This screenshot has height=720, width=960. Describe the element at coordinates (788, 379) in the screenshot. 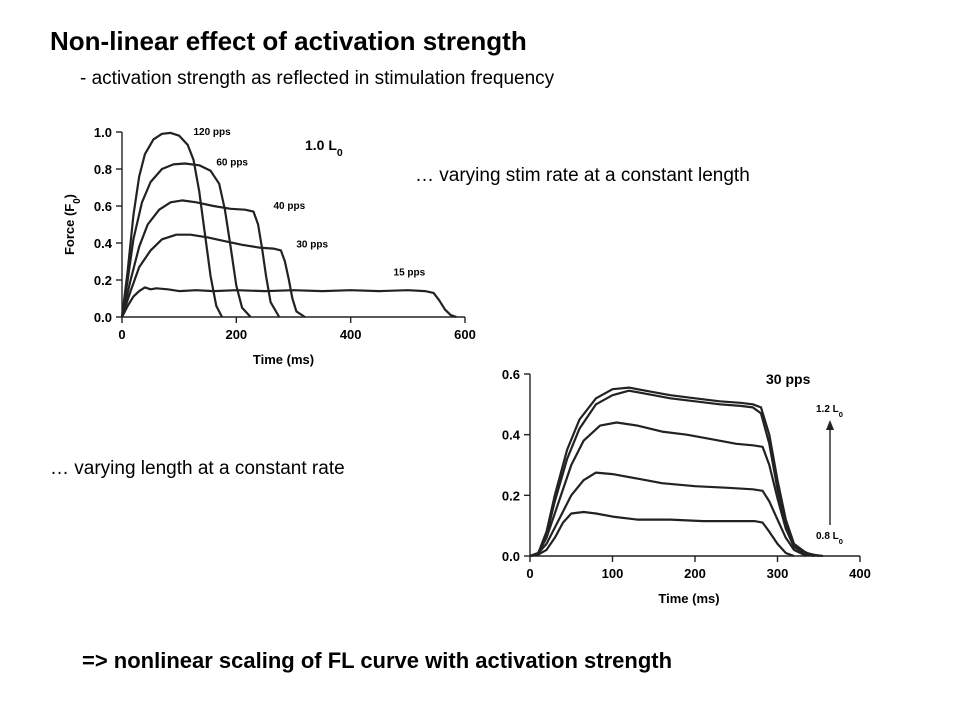

I see `corner-label: 30 pps` at that location.